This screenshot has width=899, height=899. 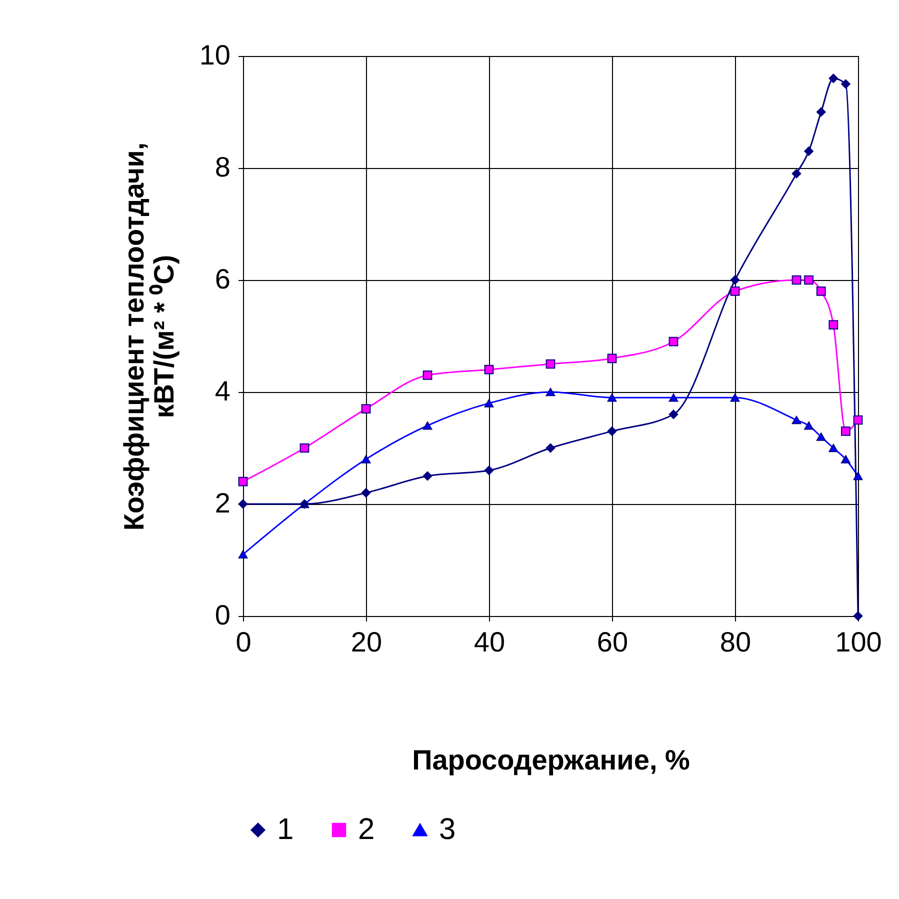 What do you see at coordinates (222, 279) in the screenshot?
I see `y-tick-label: 6` at bounding box center [222, 279].